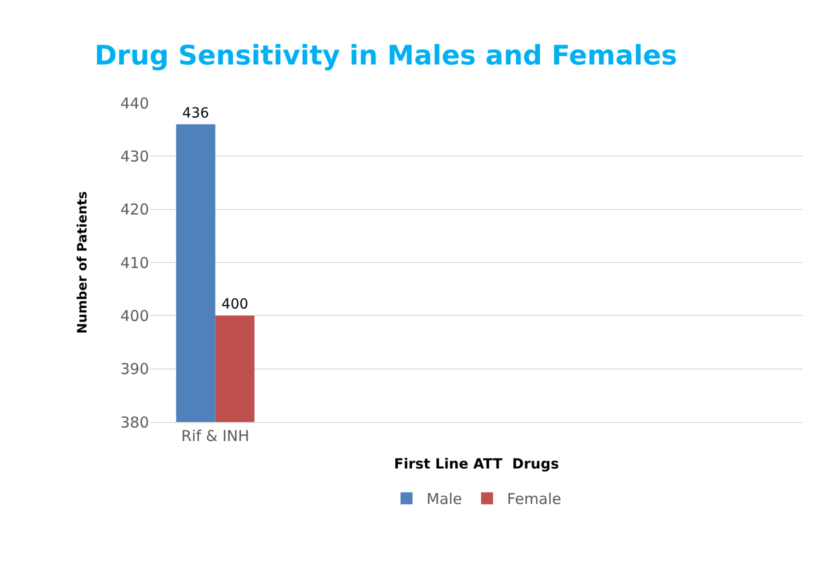  Describe the element at coordinates (134, 103) in the screenshot. I see `y-tick-label: 440` at that location.